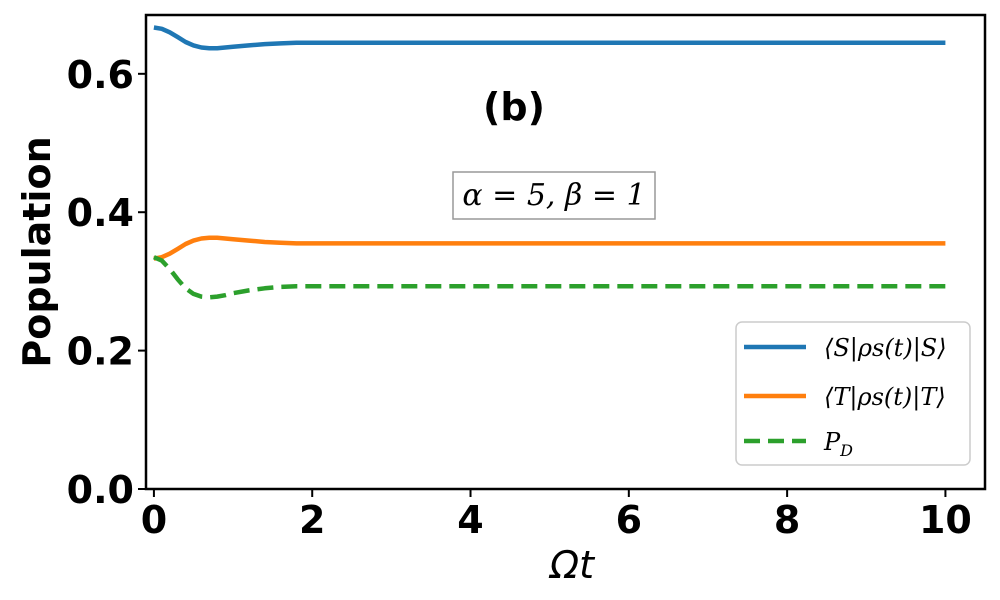 The height and width of the screenshot is (600, 1000). I want to click on y-tick-label: 0.6, so click(100, 75).